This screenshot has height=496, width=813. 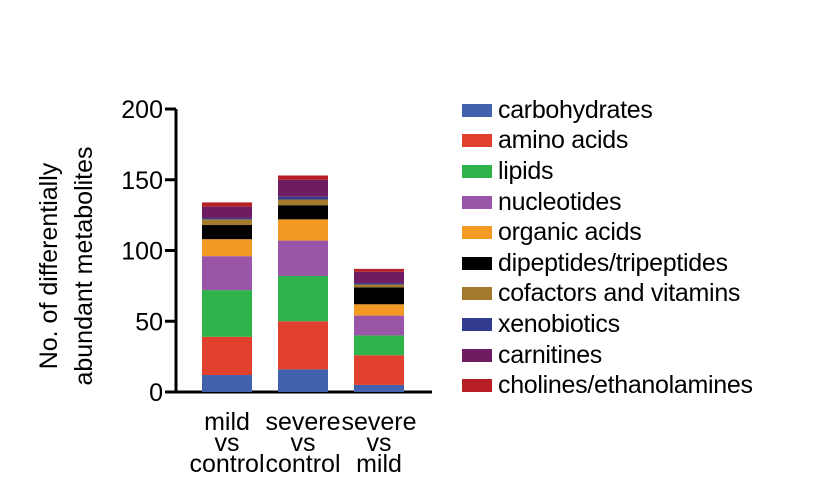 What do you see at coordinates (575, 109) in the screenshot?
I see `legend-label: carbohydrates` at bounding box center [575, 109].